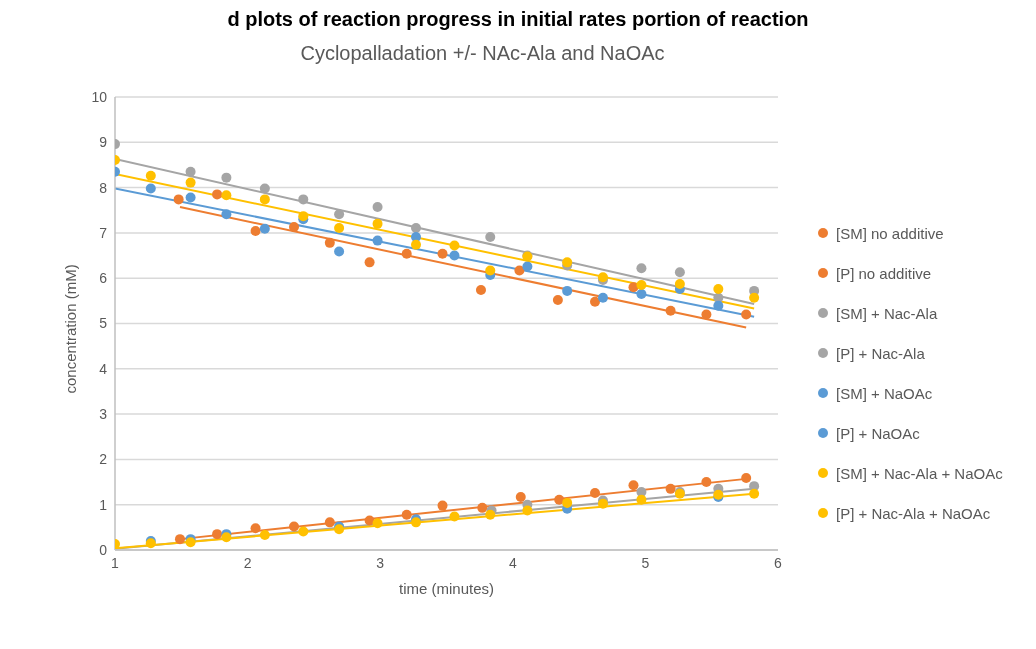 This screenshot has height=649, width=1036. I want to click on y-tick-label: 7, so click(103, 232).